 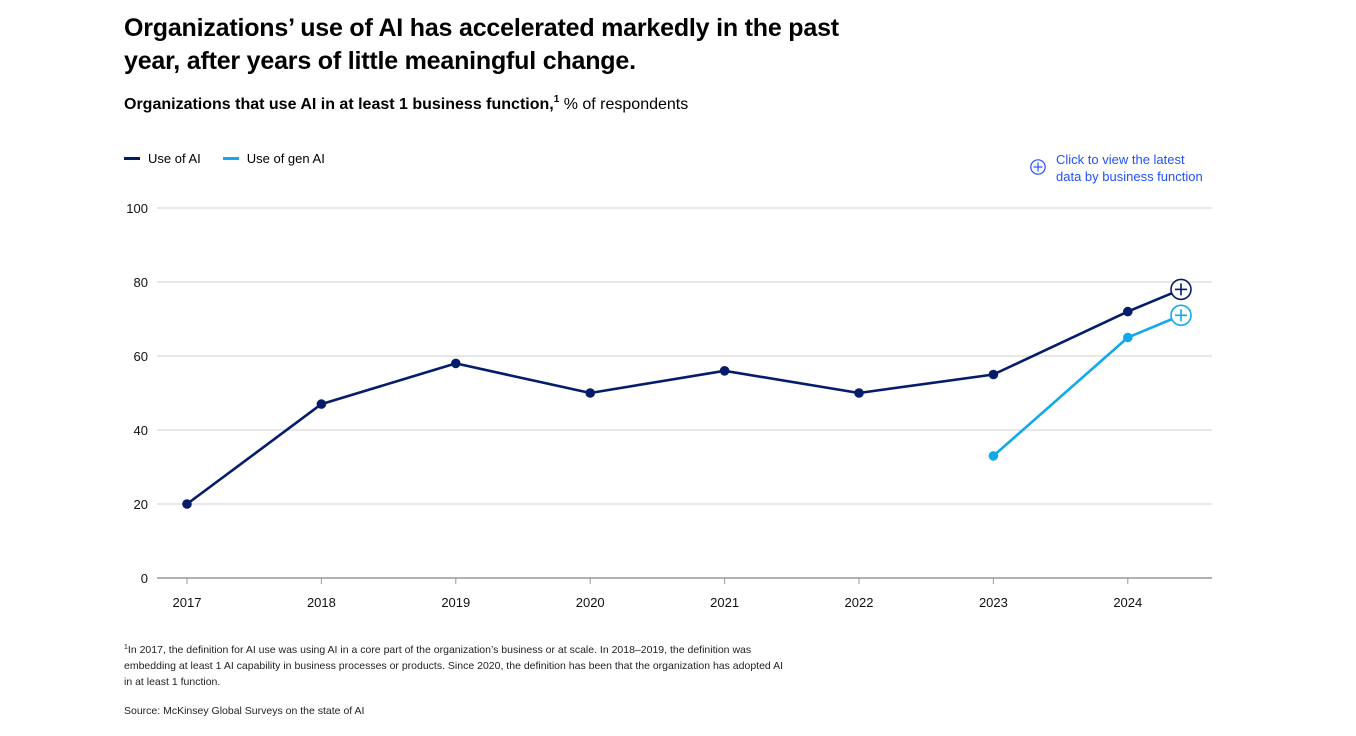 I want to click on link-text-line2: data by business function, so click(x=1129, y=176).